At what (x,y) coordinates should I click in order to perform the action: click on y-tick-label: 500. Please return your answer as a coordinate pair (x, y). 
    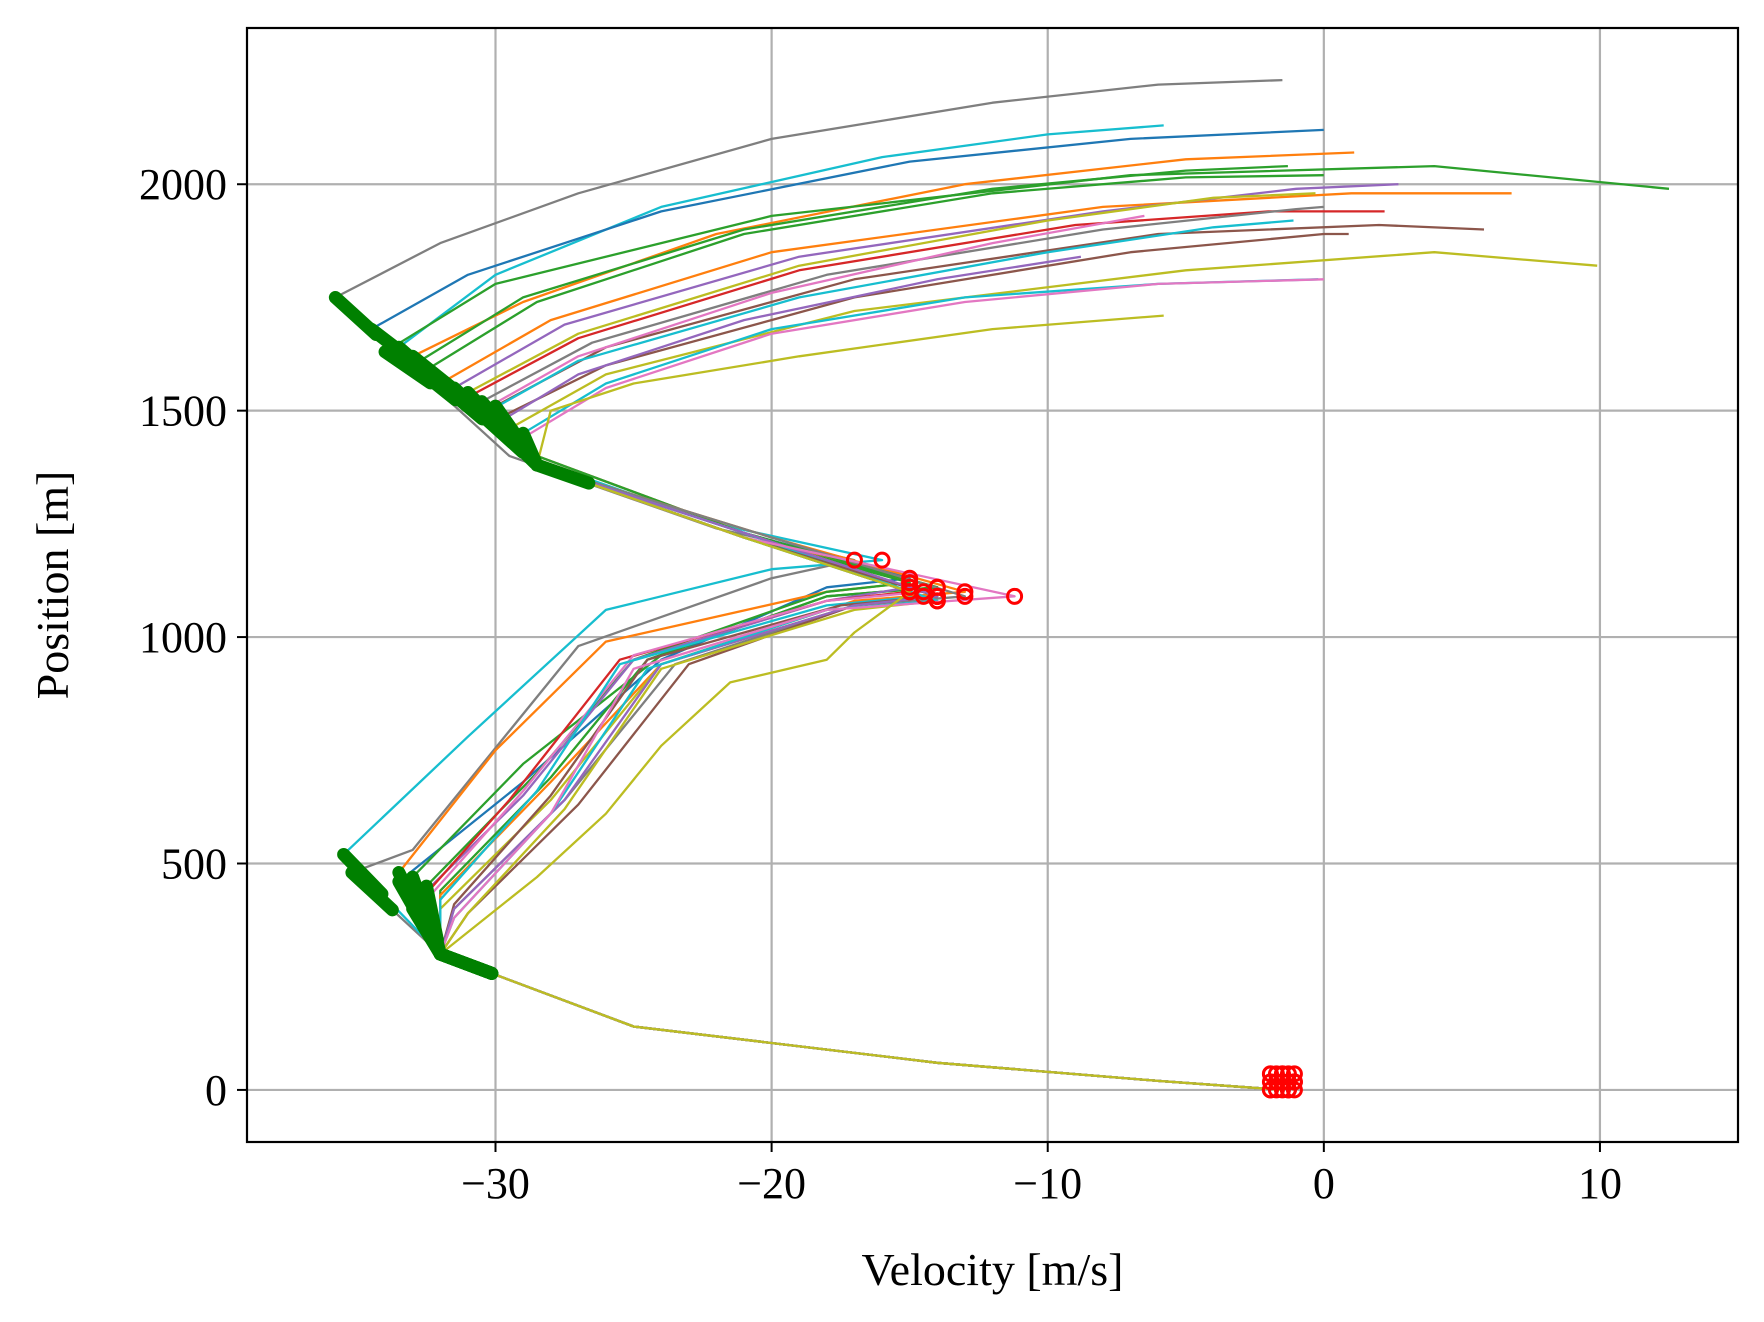
    Looking at the image, I should click on (194, 864).